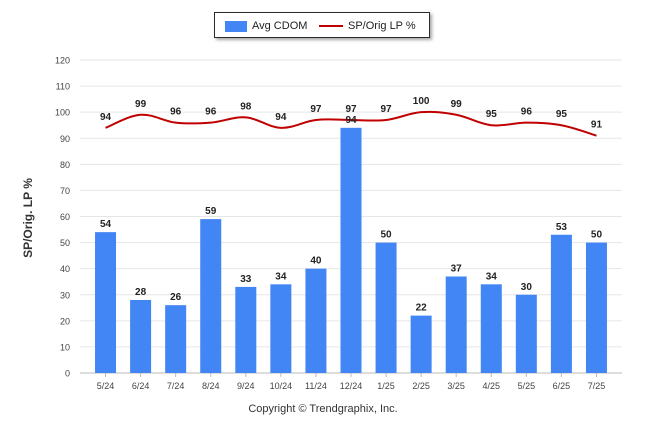  I want to click on bar-data-label: 40, so click(316, 261).